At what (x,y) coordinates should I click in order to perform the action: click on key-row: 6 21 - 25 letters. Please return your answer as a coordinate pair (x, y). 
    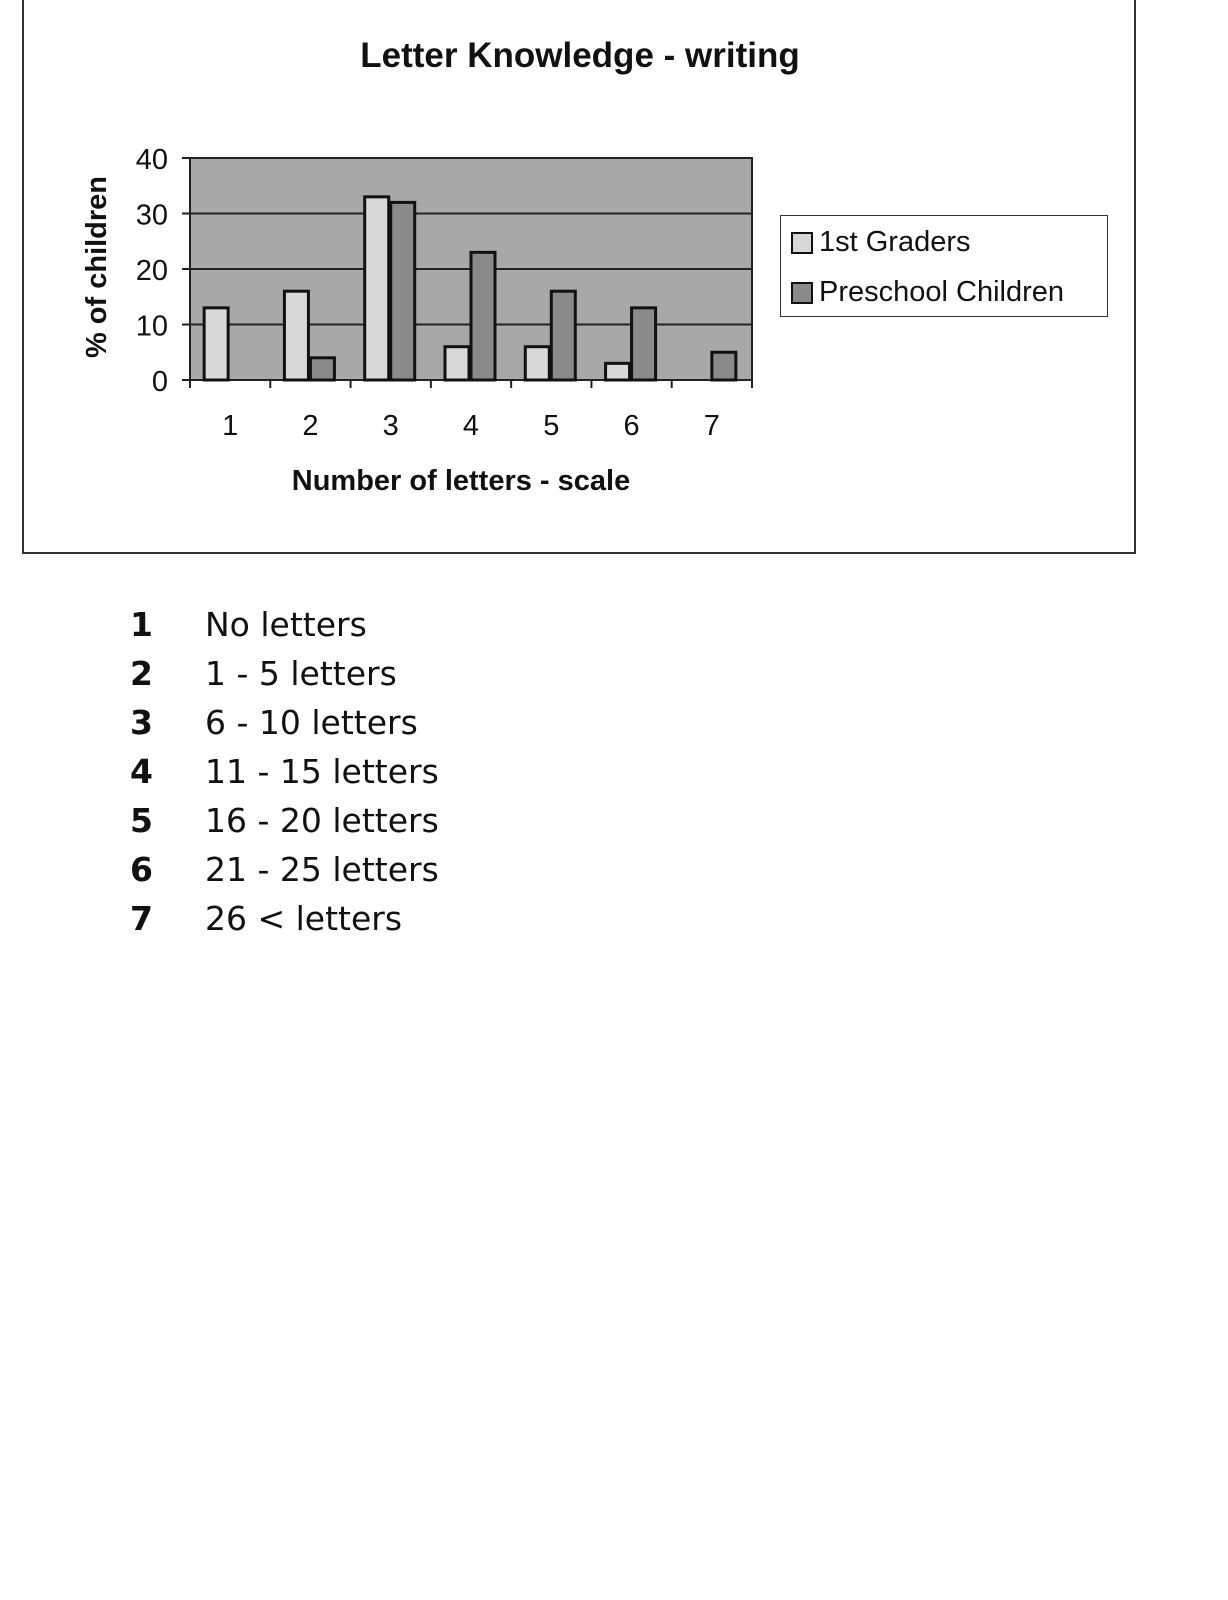
    Looking at the image, I should click on (284, 874).